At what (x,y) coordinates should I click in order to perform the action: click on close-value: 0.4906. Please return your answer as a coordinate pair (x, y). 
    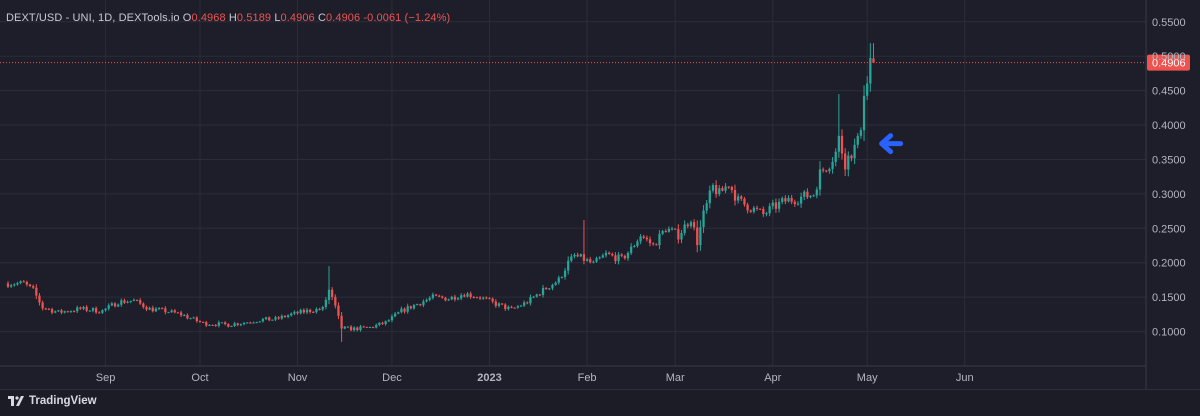
    Looking at the image, I should click on (343, 18).